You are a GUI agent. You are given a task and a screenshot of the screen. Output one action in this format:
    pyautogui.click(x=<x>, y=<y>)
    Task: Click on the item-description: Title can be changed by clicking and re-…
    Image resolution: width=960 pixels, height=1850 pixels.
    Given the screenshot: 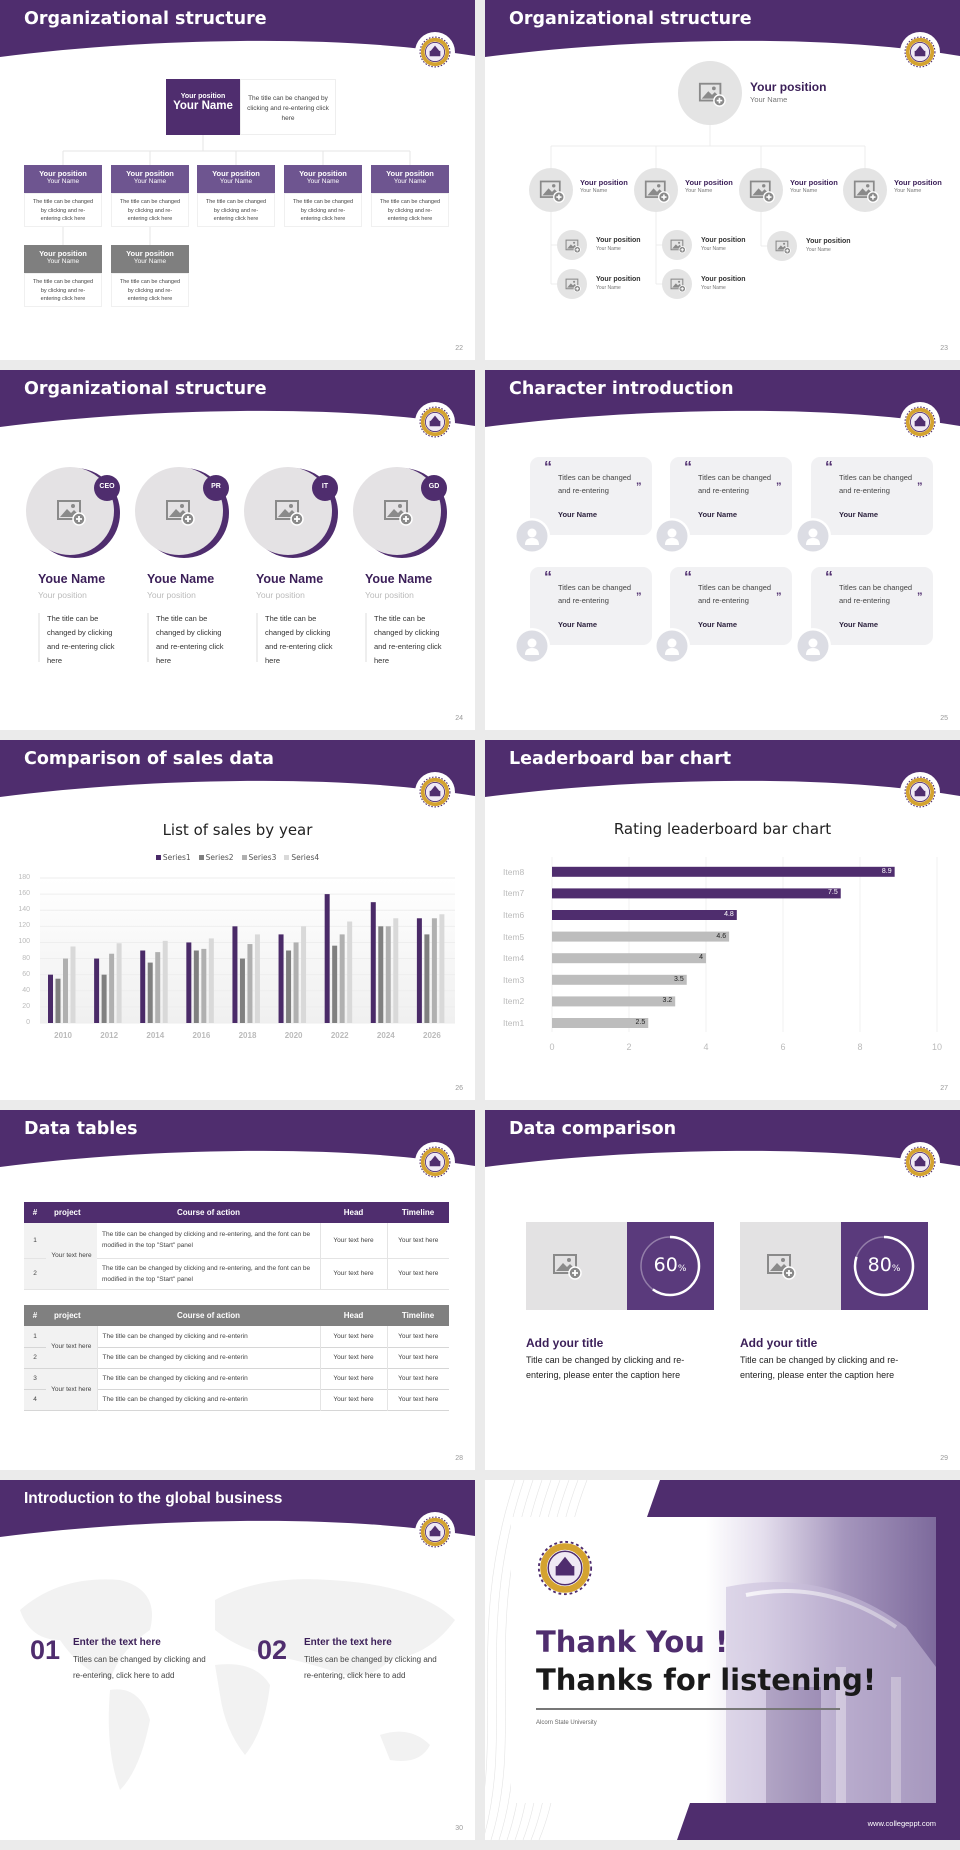 What is the action you would take?
    pyautogui.click(x=819, y=1367)
    